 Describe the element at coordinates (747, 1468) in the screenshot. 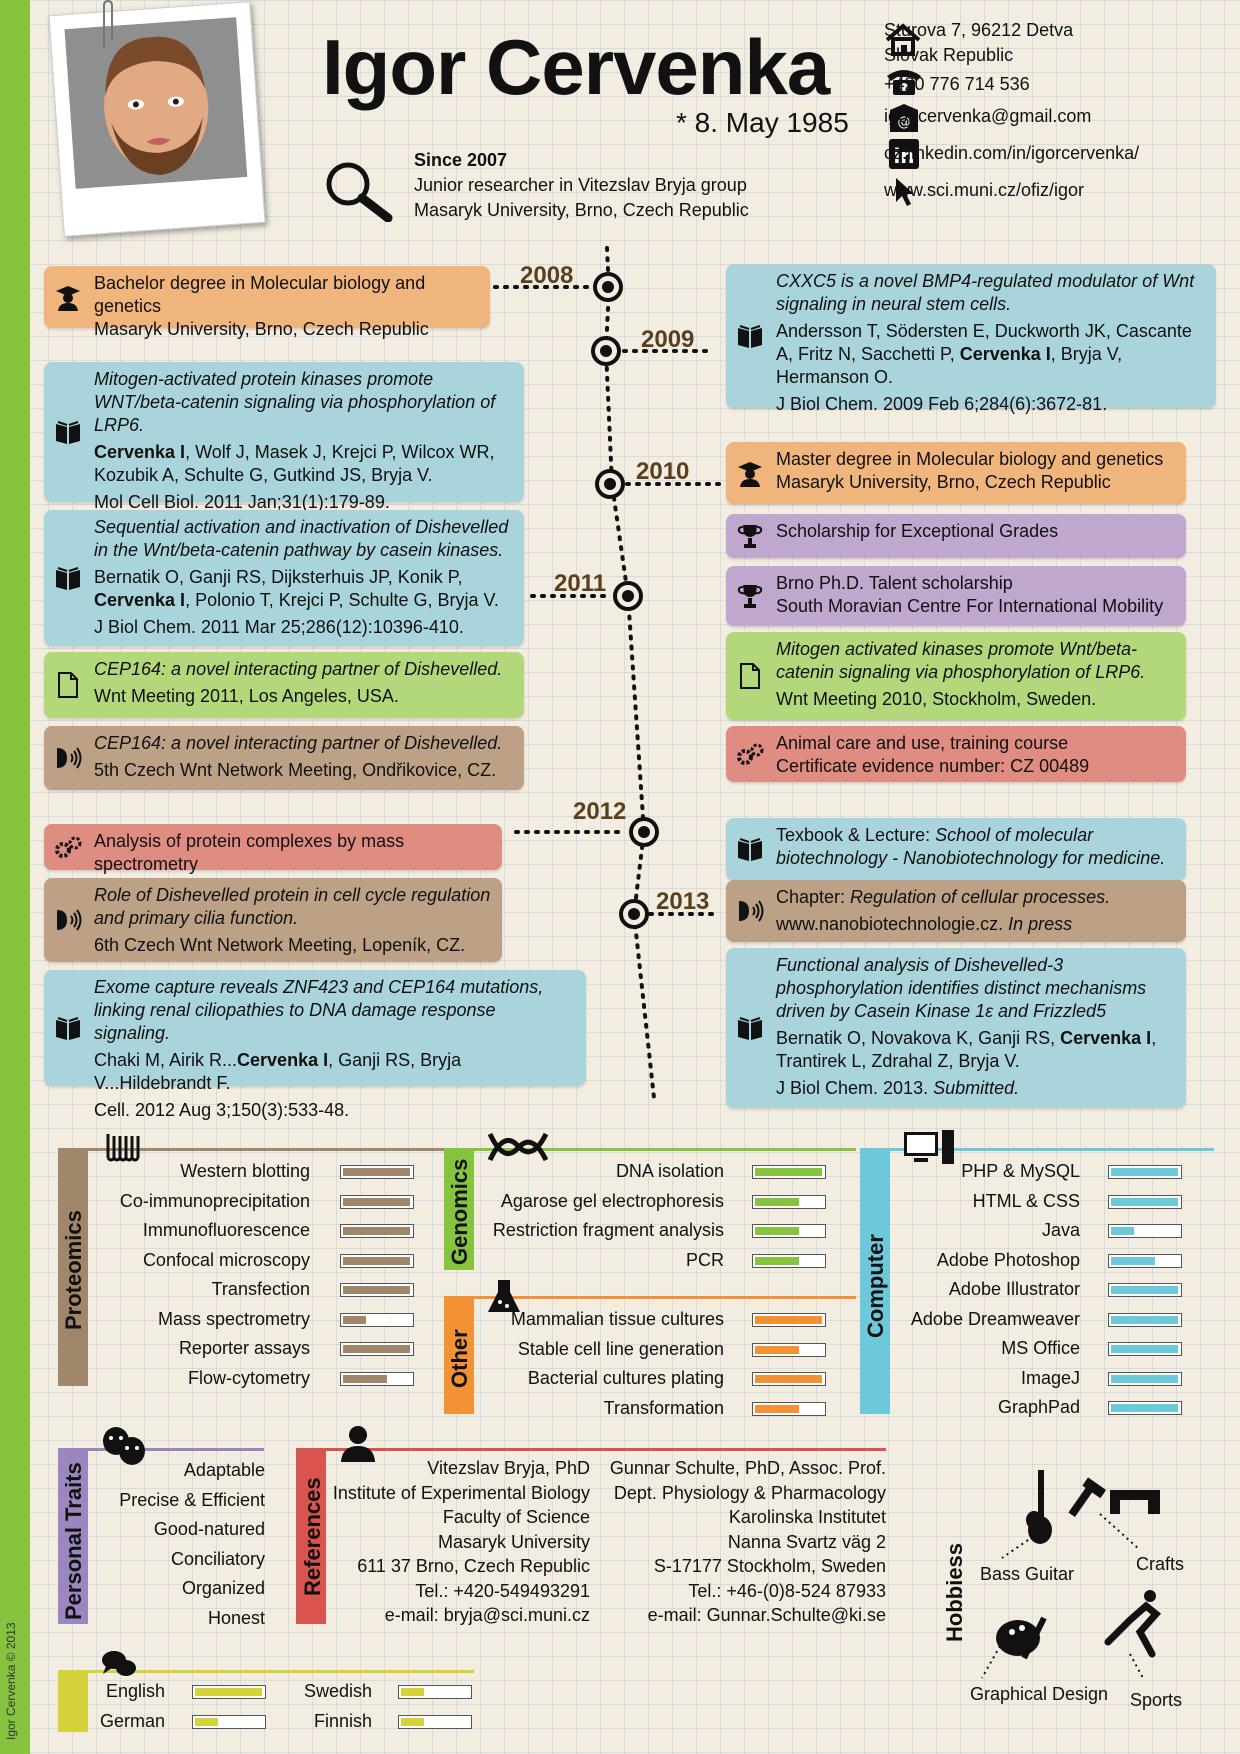

I see `reference-line: Gunnar Schulte, PhD, Assoc. Prof.` at that location.